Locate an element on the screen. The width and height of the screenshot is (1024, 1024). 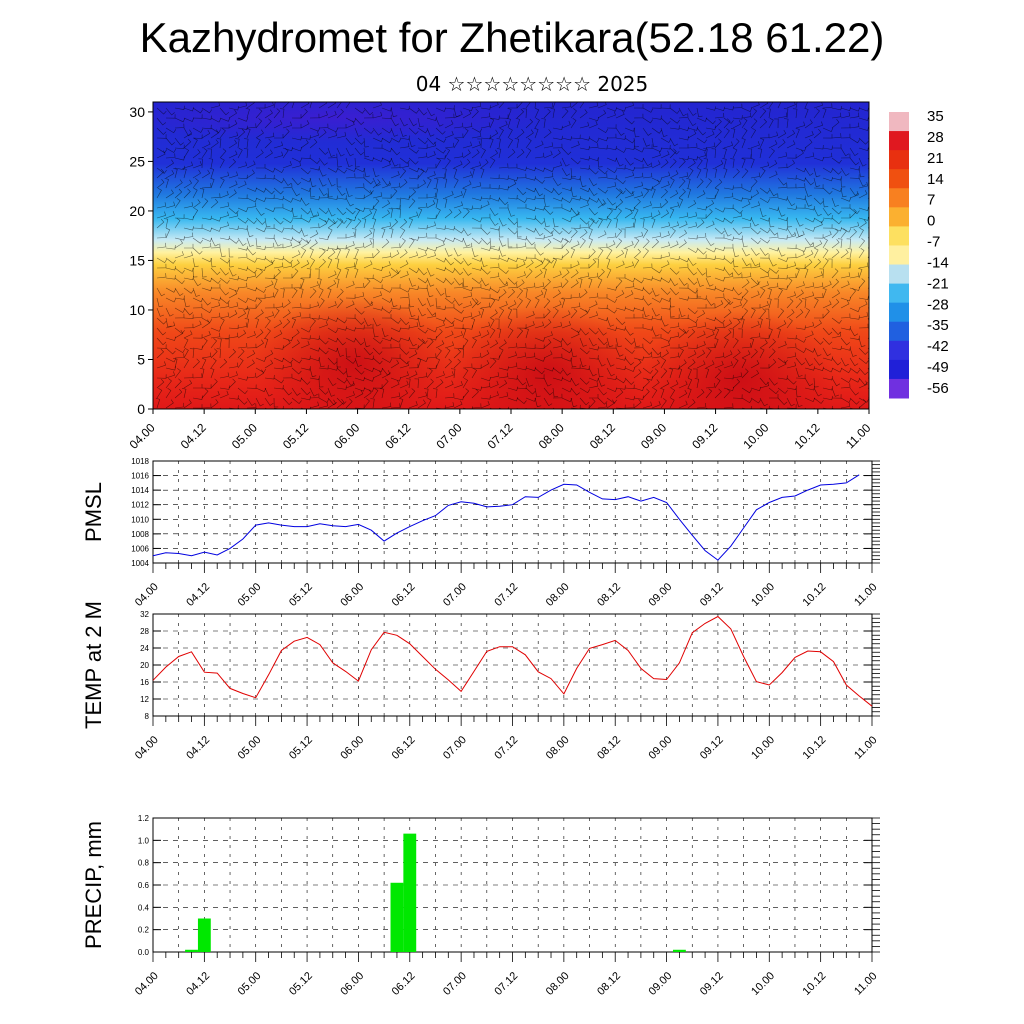
y-tick-label: 16 is located at coordinates (144, 682).